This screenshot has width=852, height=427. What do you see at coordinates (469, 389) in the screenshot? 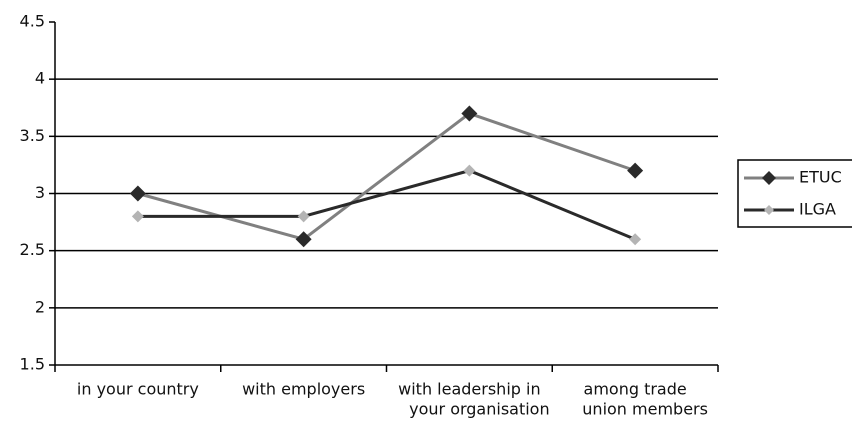
I see `x-tick-label: with leadership in` at bounding box center [469, 389].